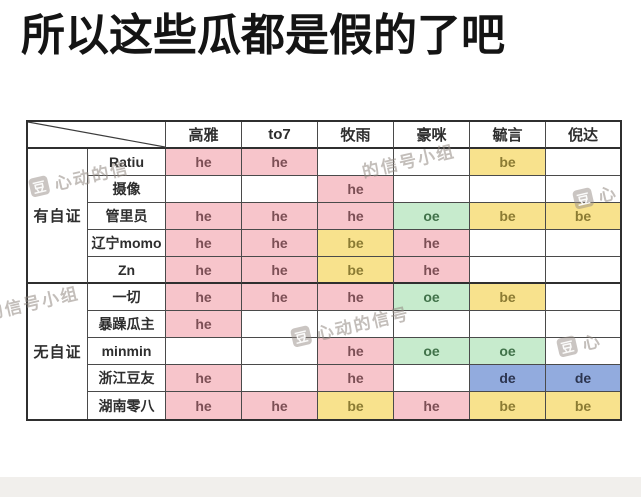 This screenshot has height=500, width=641. What do you see at coordinates (320, 487) in the screenshot?
I see `bottom-band` at bounding box center [320, 487].